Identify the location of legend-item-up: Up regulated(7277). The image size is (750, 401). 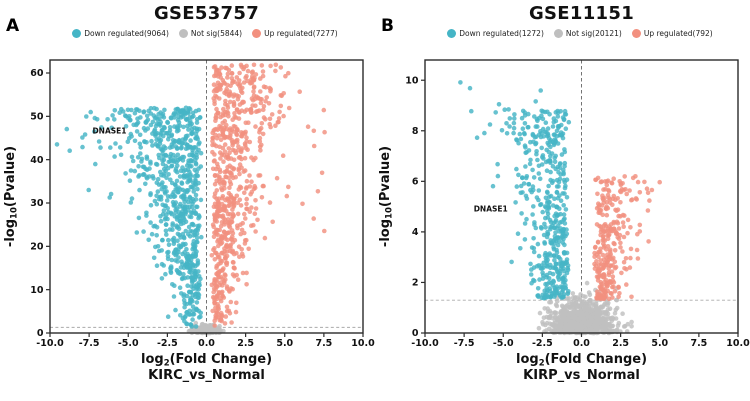
(295, 33).